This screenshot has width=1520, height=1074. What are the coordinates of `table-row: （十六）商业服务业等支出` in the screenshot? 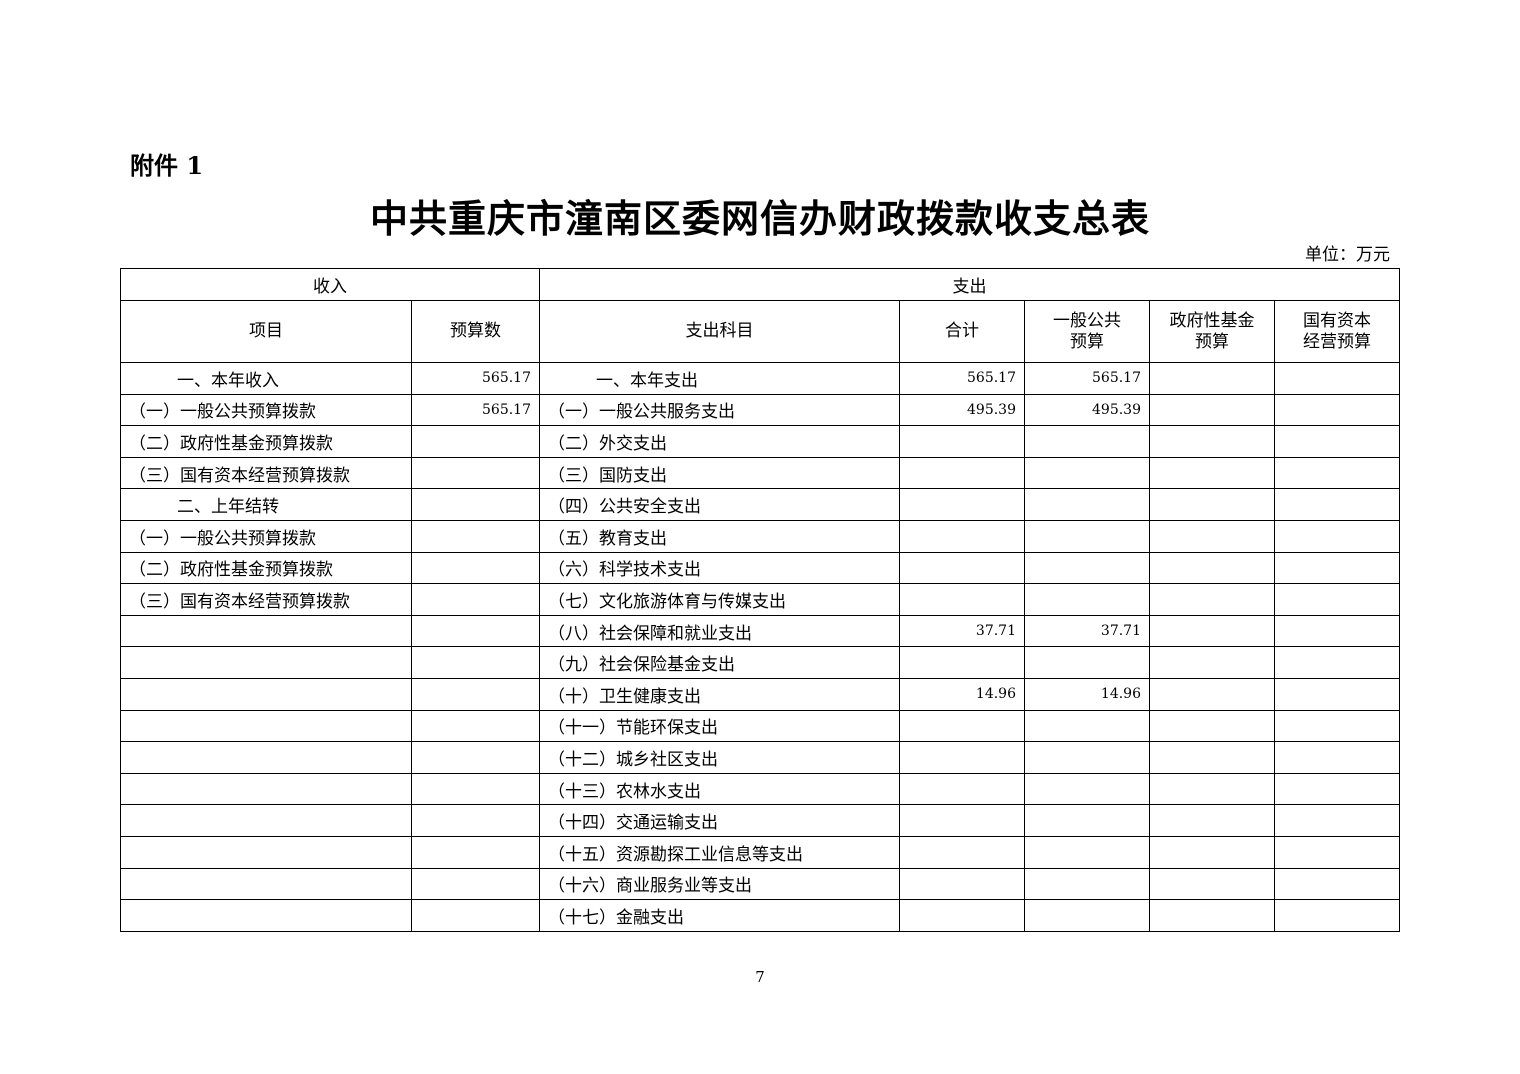 It's located at (760, 884).